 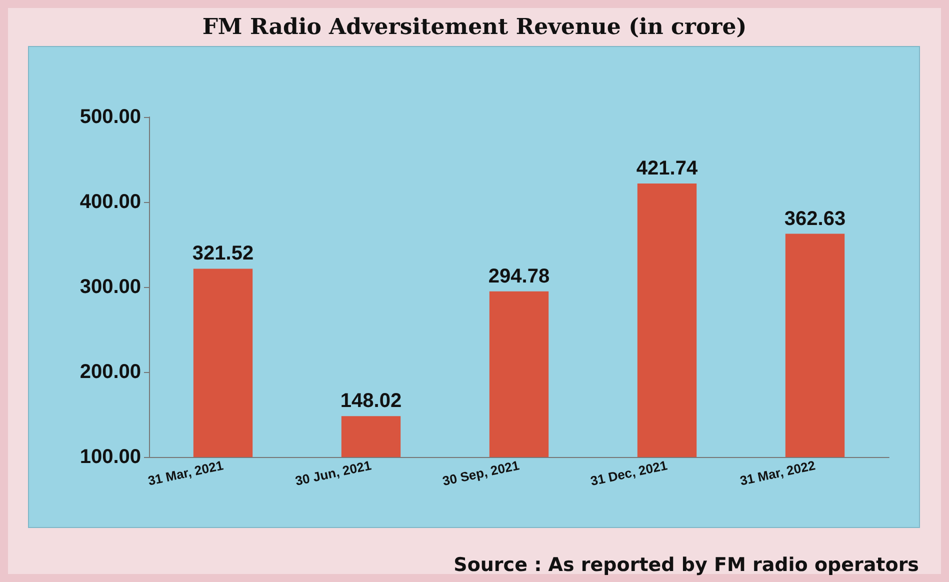 What do you see at coordinates (371, 401) in the screenshot?
I see `data-label: 148.02` at bounding box center [371, 401].